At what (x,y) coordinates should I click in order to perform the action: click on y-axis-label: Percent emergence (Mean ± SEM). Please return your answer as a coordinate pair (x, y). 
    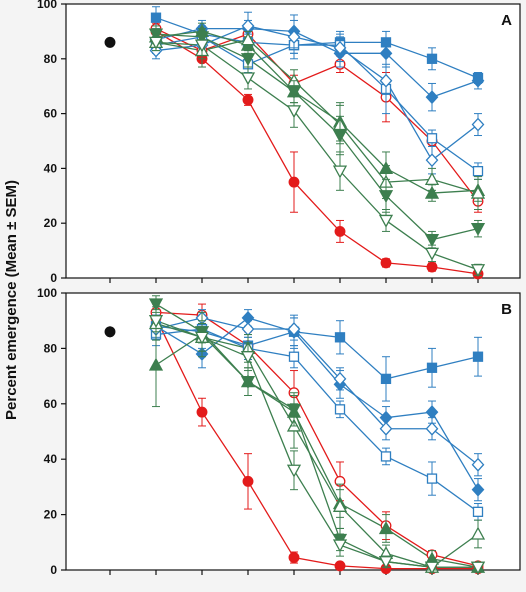
    Looking at the image, I should click on (11, 300).